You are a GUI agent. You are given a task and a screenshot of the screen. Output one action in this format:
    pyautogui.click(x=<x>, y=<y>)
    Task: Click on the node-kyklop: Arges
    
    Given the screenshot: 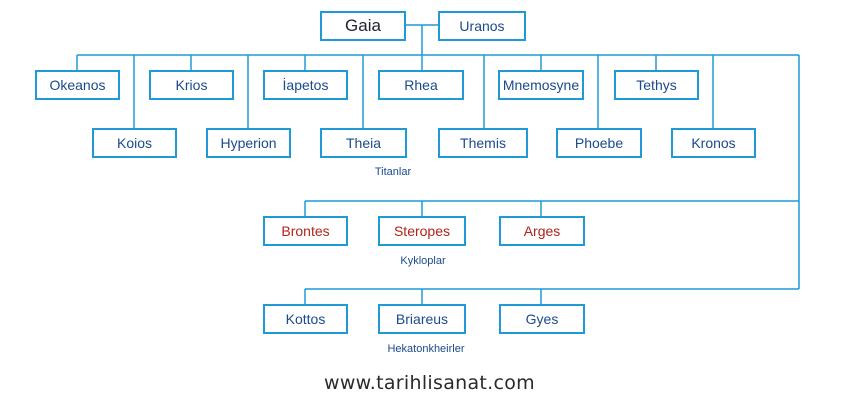 What is the action you would take?
    pyautogui.click(x=542, y=231)
    